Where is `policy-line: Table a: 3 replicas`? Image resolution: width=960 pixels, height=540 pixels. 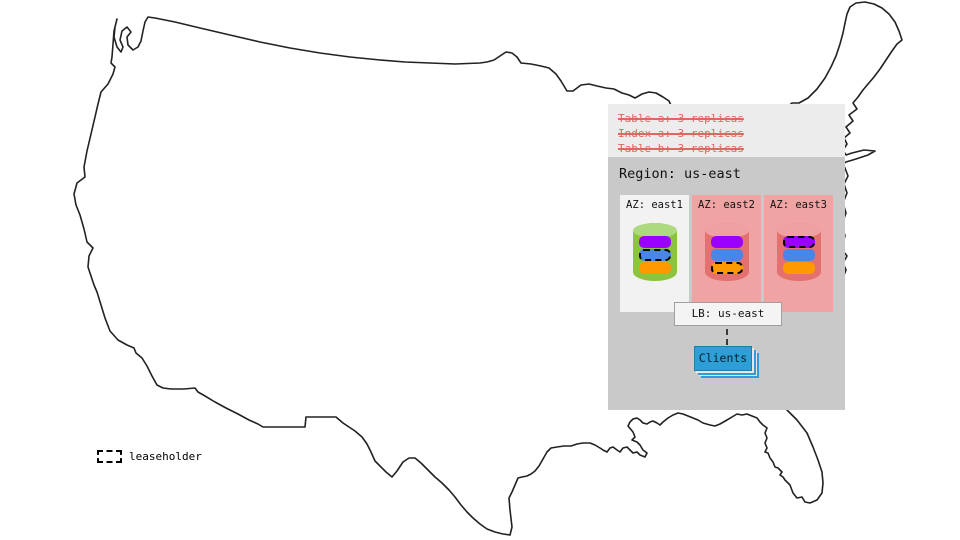 policy-line: Table a: 3 replicas is located at coordinates (681, 118).